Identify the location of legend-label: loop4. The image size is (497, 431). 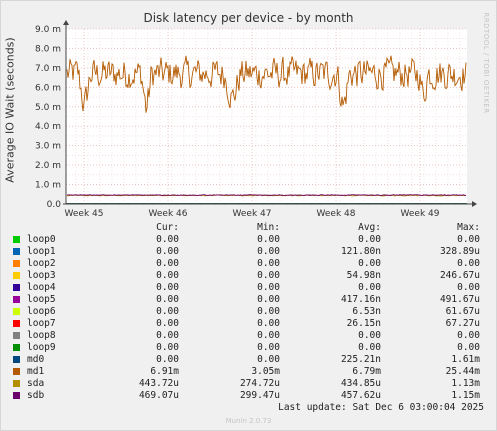
(41, 287).